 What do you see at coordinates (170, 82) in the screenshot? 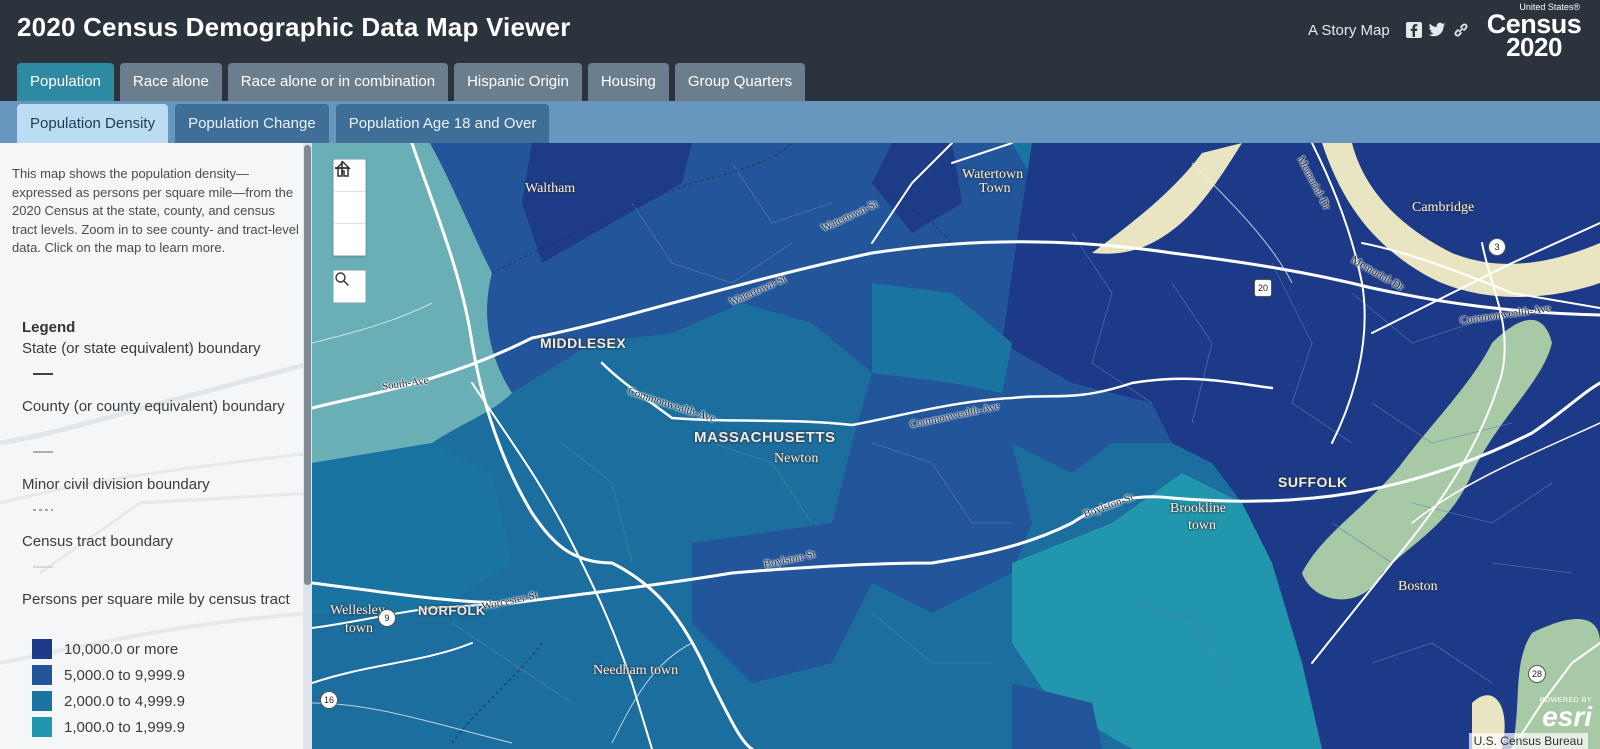
I see `tab-race-alone: Race alone` at bounding box center [170, 82].